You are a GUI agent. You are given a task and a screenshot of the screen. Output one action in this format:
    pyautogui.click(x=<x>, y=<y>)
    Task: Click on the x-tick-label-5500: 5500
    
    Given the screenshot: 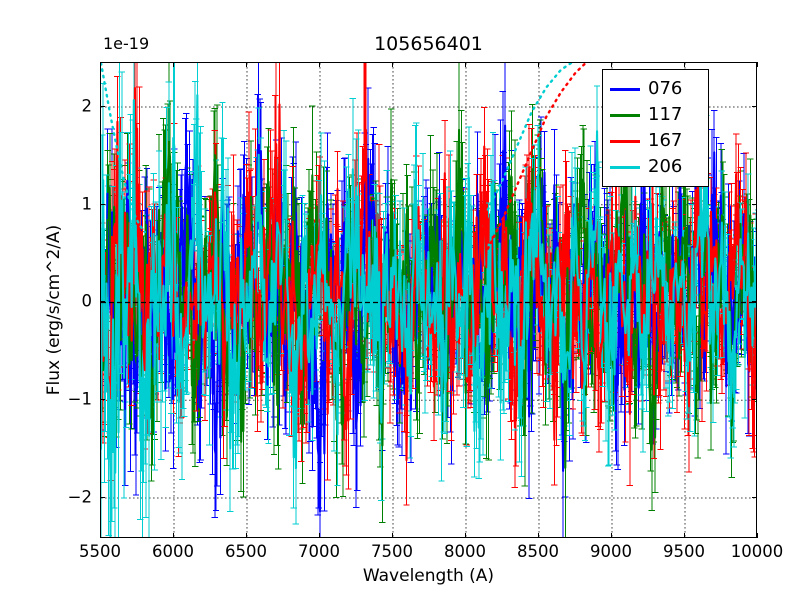 What is the action you would take?
    pyautogui.click(x=100, y=551)
    